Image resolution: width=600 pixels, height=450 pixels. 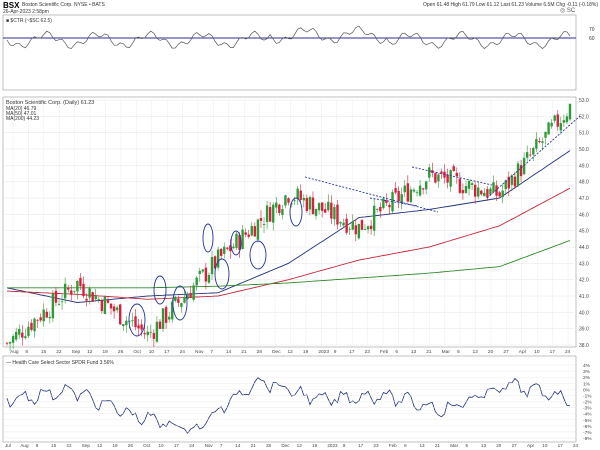 What do you see at coordinates (587, 366) in the screenshot?
I see `y-tick-label: 4%` at bounding box center [587, 366].